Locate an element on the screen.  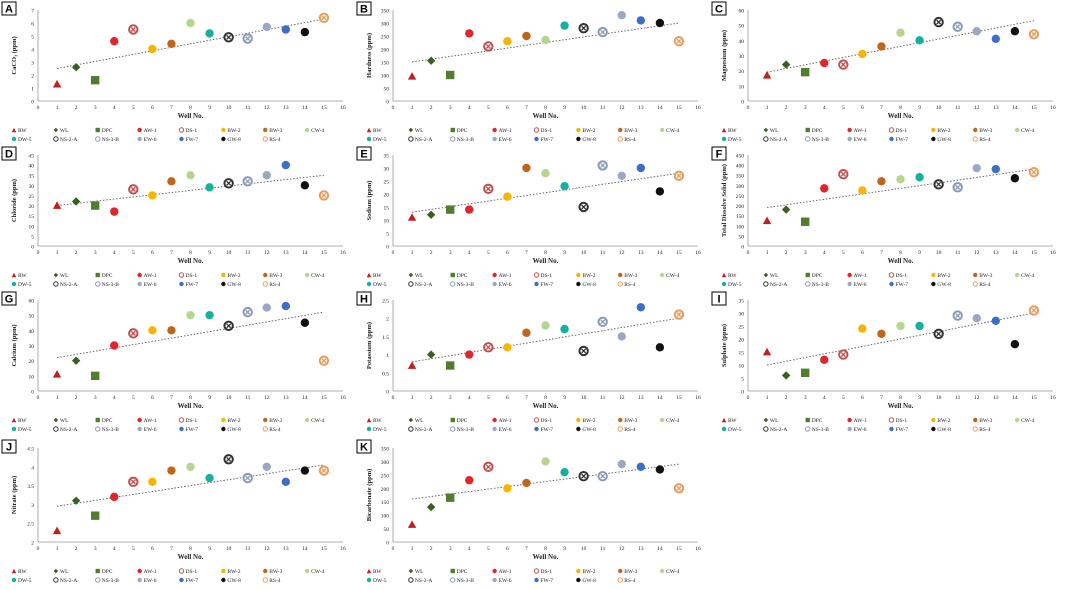
point-ds-1-cross is located at coordinates (488, 46).